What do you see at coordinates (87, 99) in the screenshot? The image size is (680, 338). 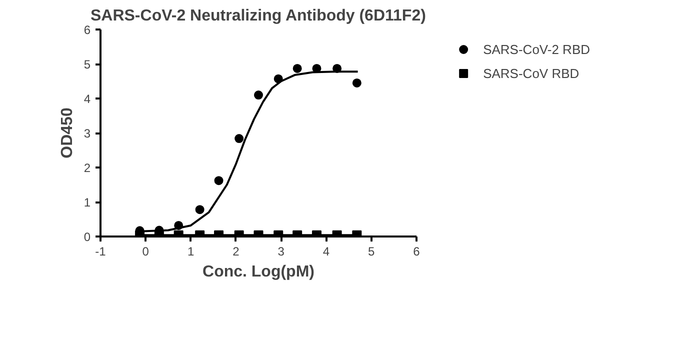 I see `y-tick-label: 4` at bounding box center [87, 99].